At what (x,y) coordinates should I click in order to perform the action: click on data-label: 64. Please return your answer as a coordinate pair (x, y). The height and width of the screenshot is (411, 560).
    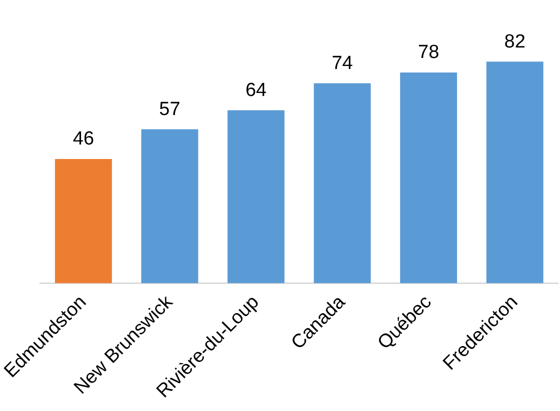
    Looking at the image, I should click on (256, 91).